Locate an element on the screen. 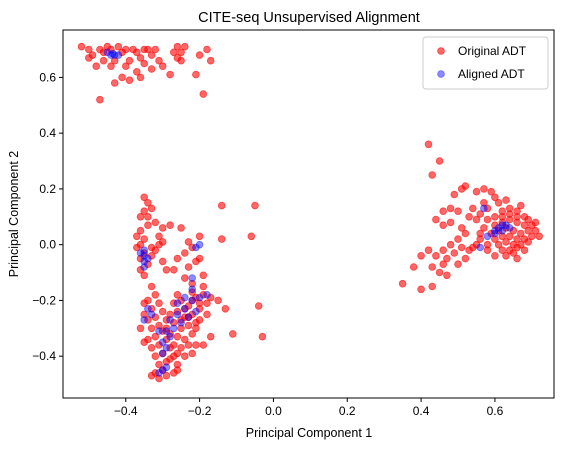 The height and width of the screenshot is (449, 570). x-axis-label: Principal Component 1 is located at coordinates (309, 433).